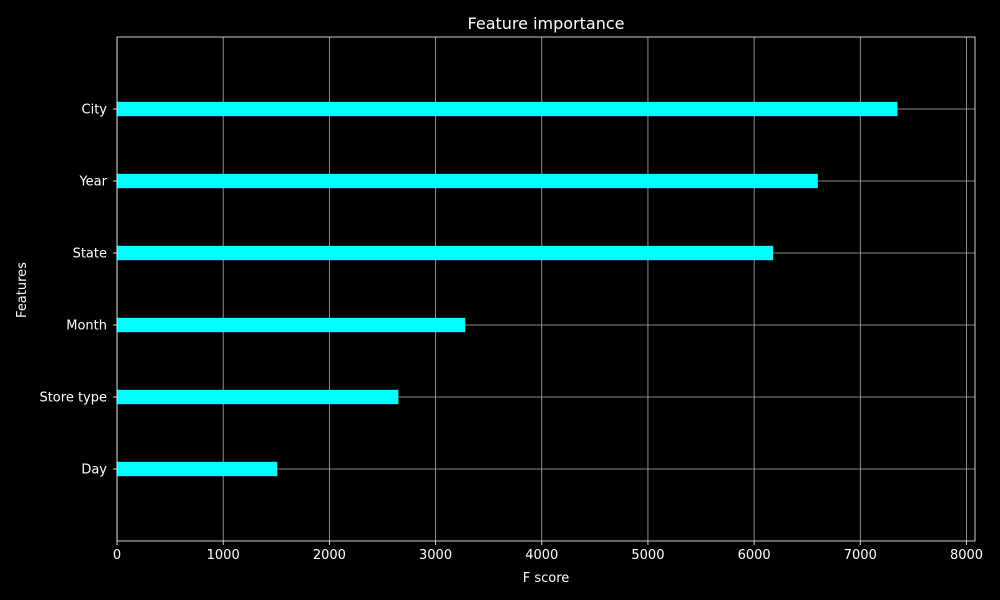 The width and height of the screenshot is (1000, 600). I want to click on y-tick-label: City, so click(95, 110).